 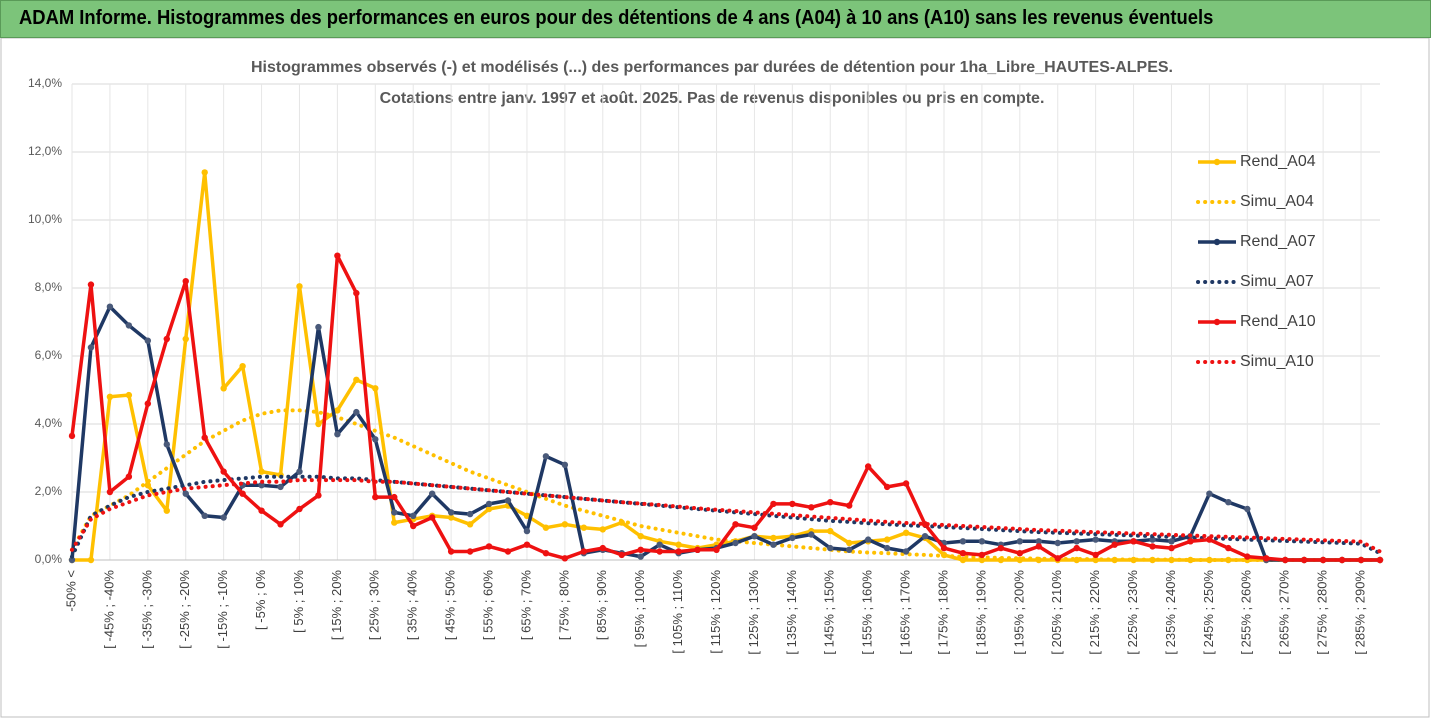 What do you see at coordinates (1284, 612) in the screenshot?
I see `x-tick-label: [ 265% ; 270%` at bounding box center [1284, 612].